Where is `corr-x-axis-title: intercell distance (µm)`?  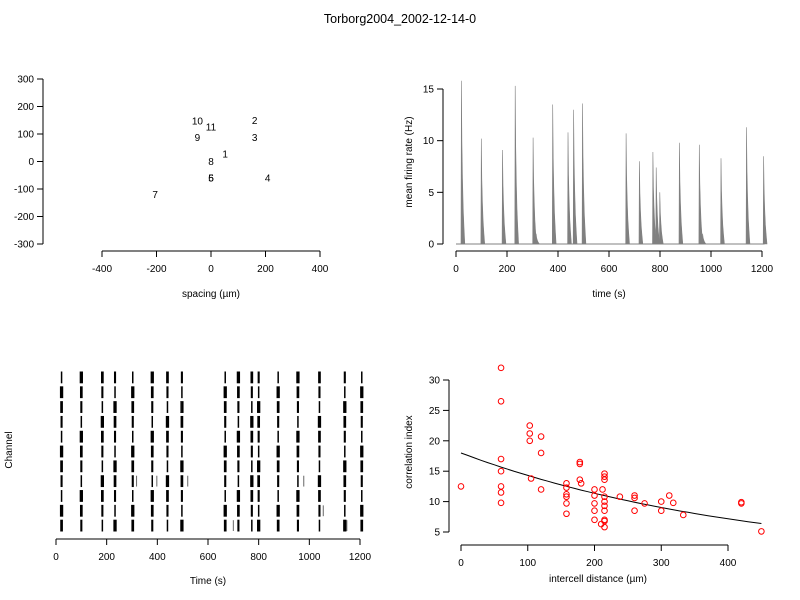
corr-x-axis-title: intercell distance (µm) is located at coordinates (598, 579).